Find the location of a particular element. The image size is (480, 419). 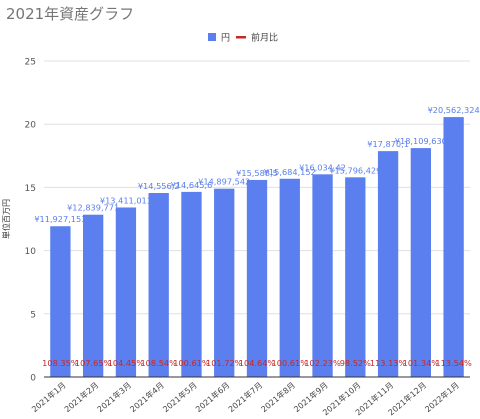

ratio-label-10: 113.13% is located at coordinates (388, 363).